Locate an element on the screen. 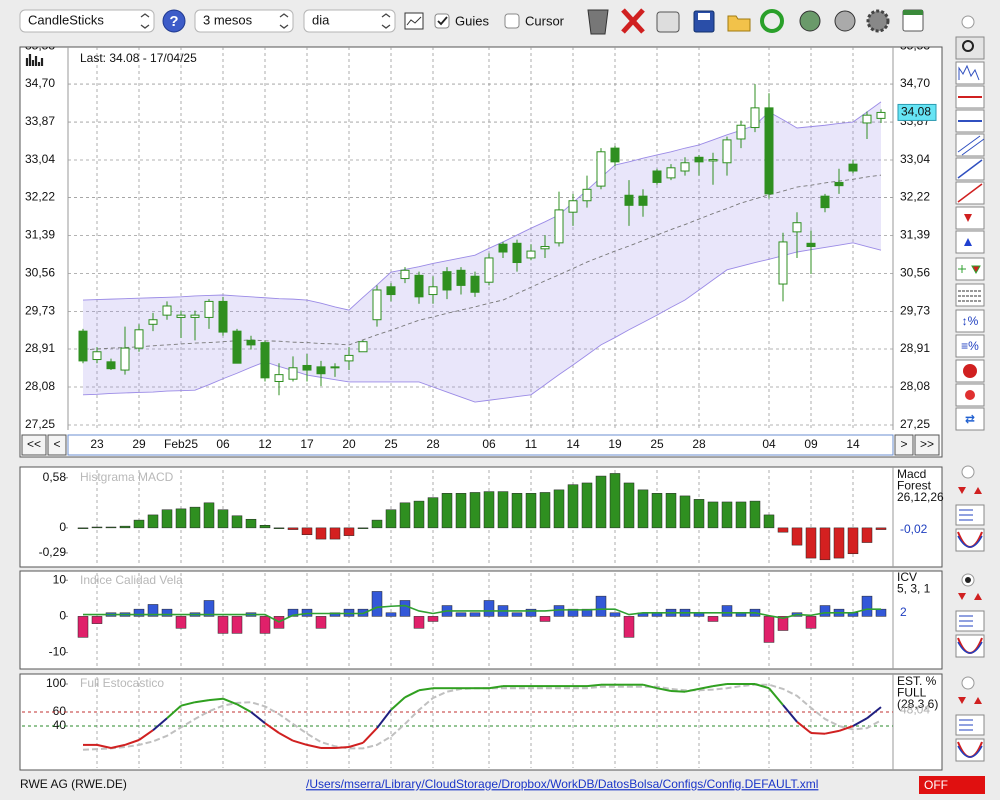  y-tick-label: 10 is located at coordinates (60, 579).